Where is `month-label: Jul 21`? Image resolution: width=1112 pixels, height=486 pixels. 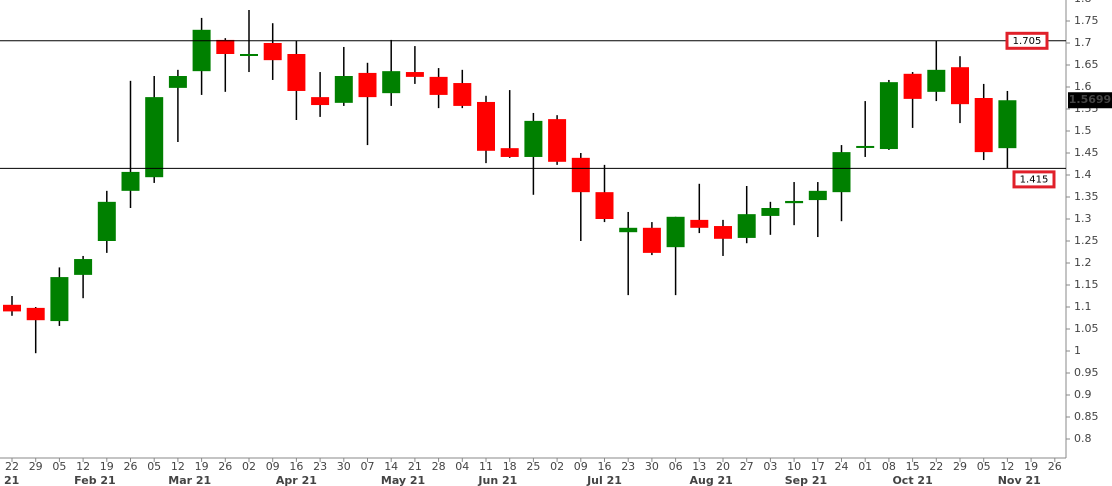 month-label: Jul 21 is located at coordinates (604, 480).